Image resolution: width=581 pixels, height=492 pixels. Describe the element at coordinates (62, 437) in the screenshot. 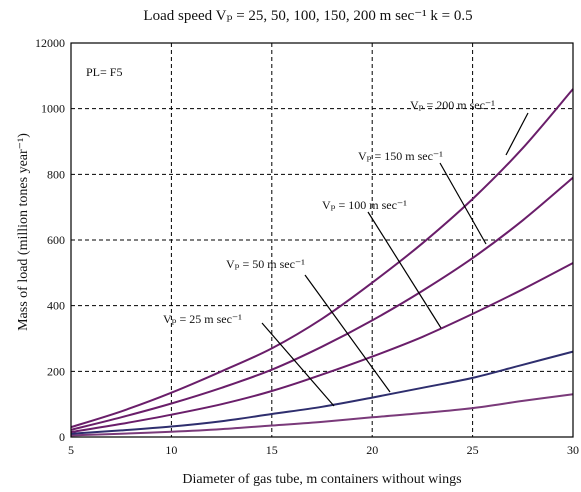

I see `y-tick-label: 0` at that location.